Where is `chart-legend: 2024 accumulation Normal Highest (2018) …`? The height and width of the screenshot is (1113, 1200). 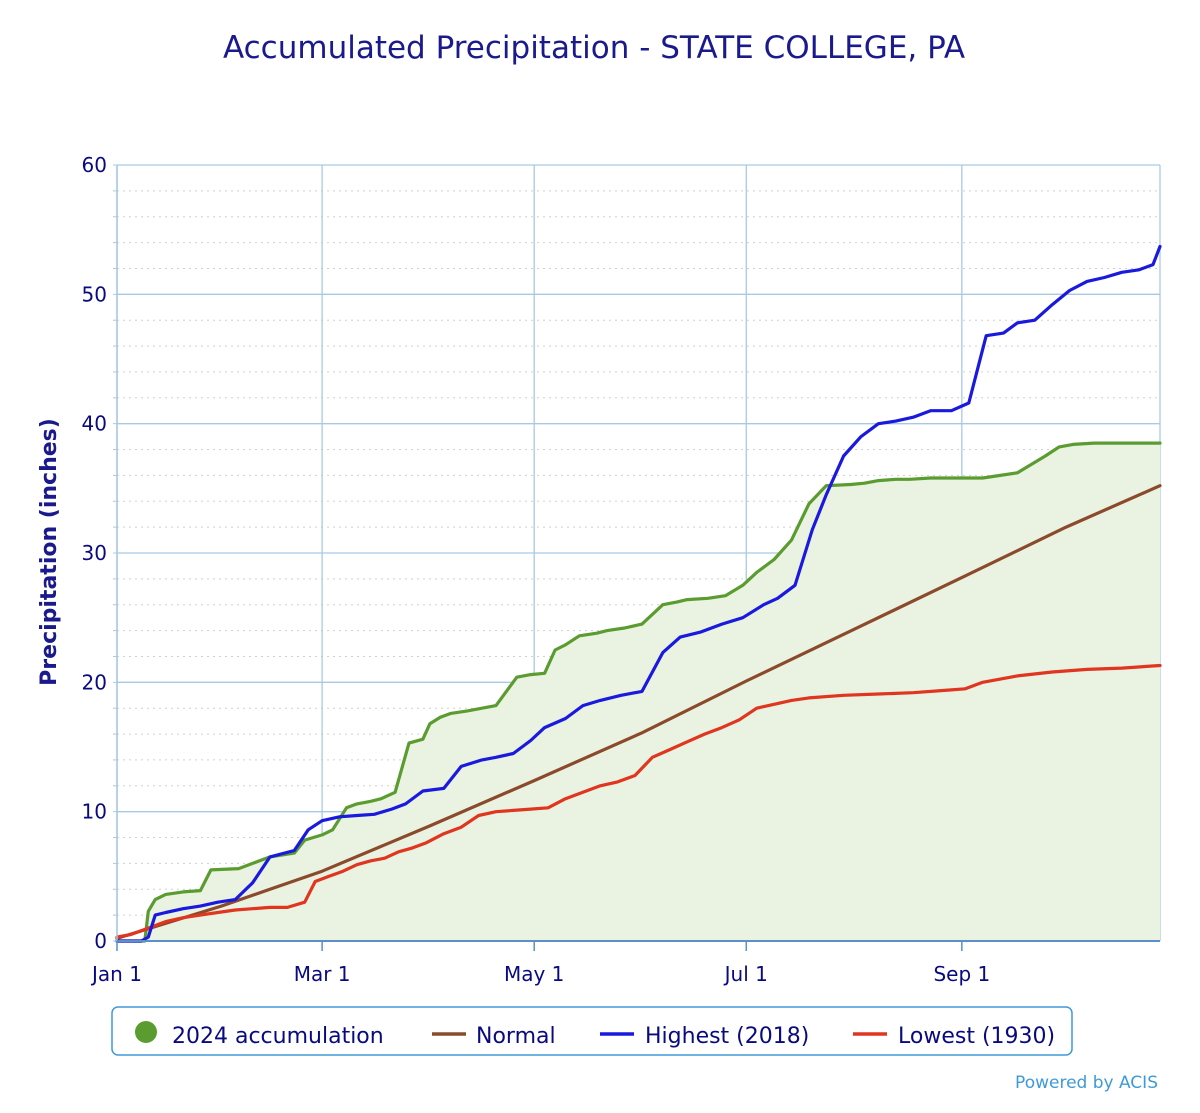
chart-legend: 2024 accumulation Normal Highest (2018) … is located at coordinates (592, 1031).